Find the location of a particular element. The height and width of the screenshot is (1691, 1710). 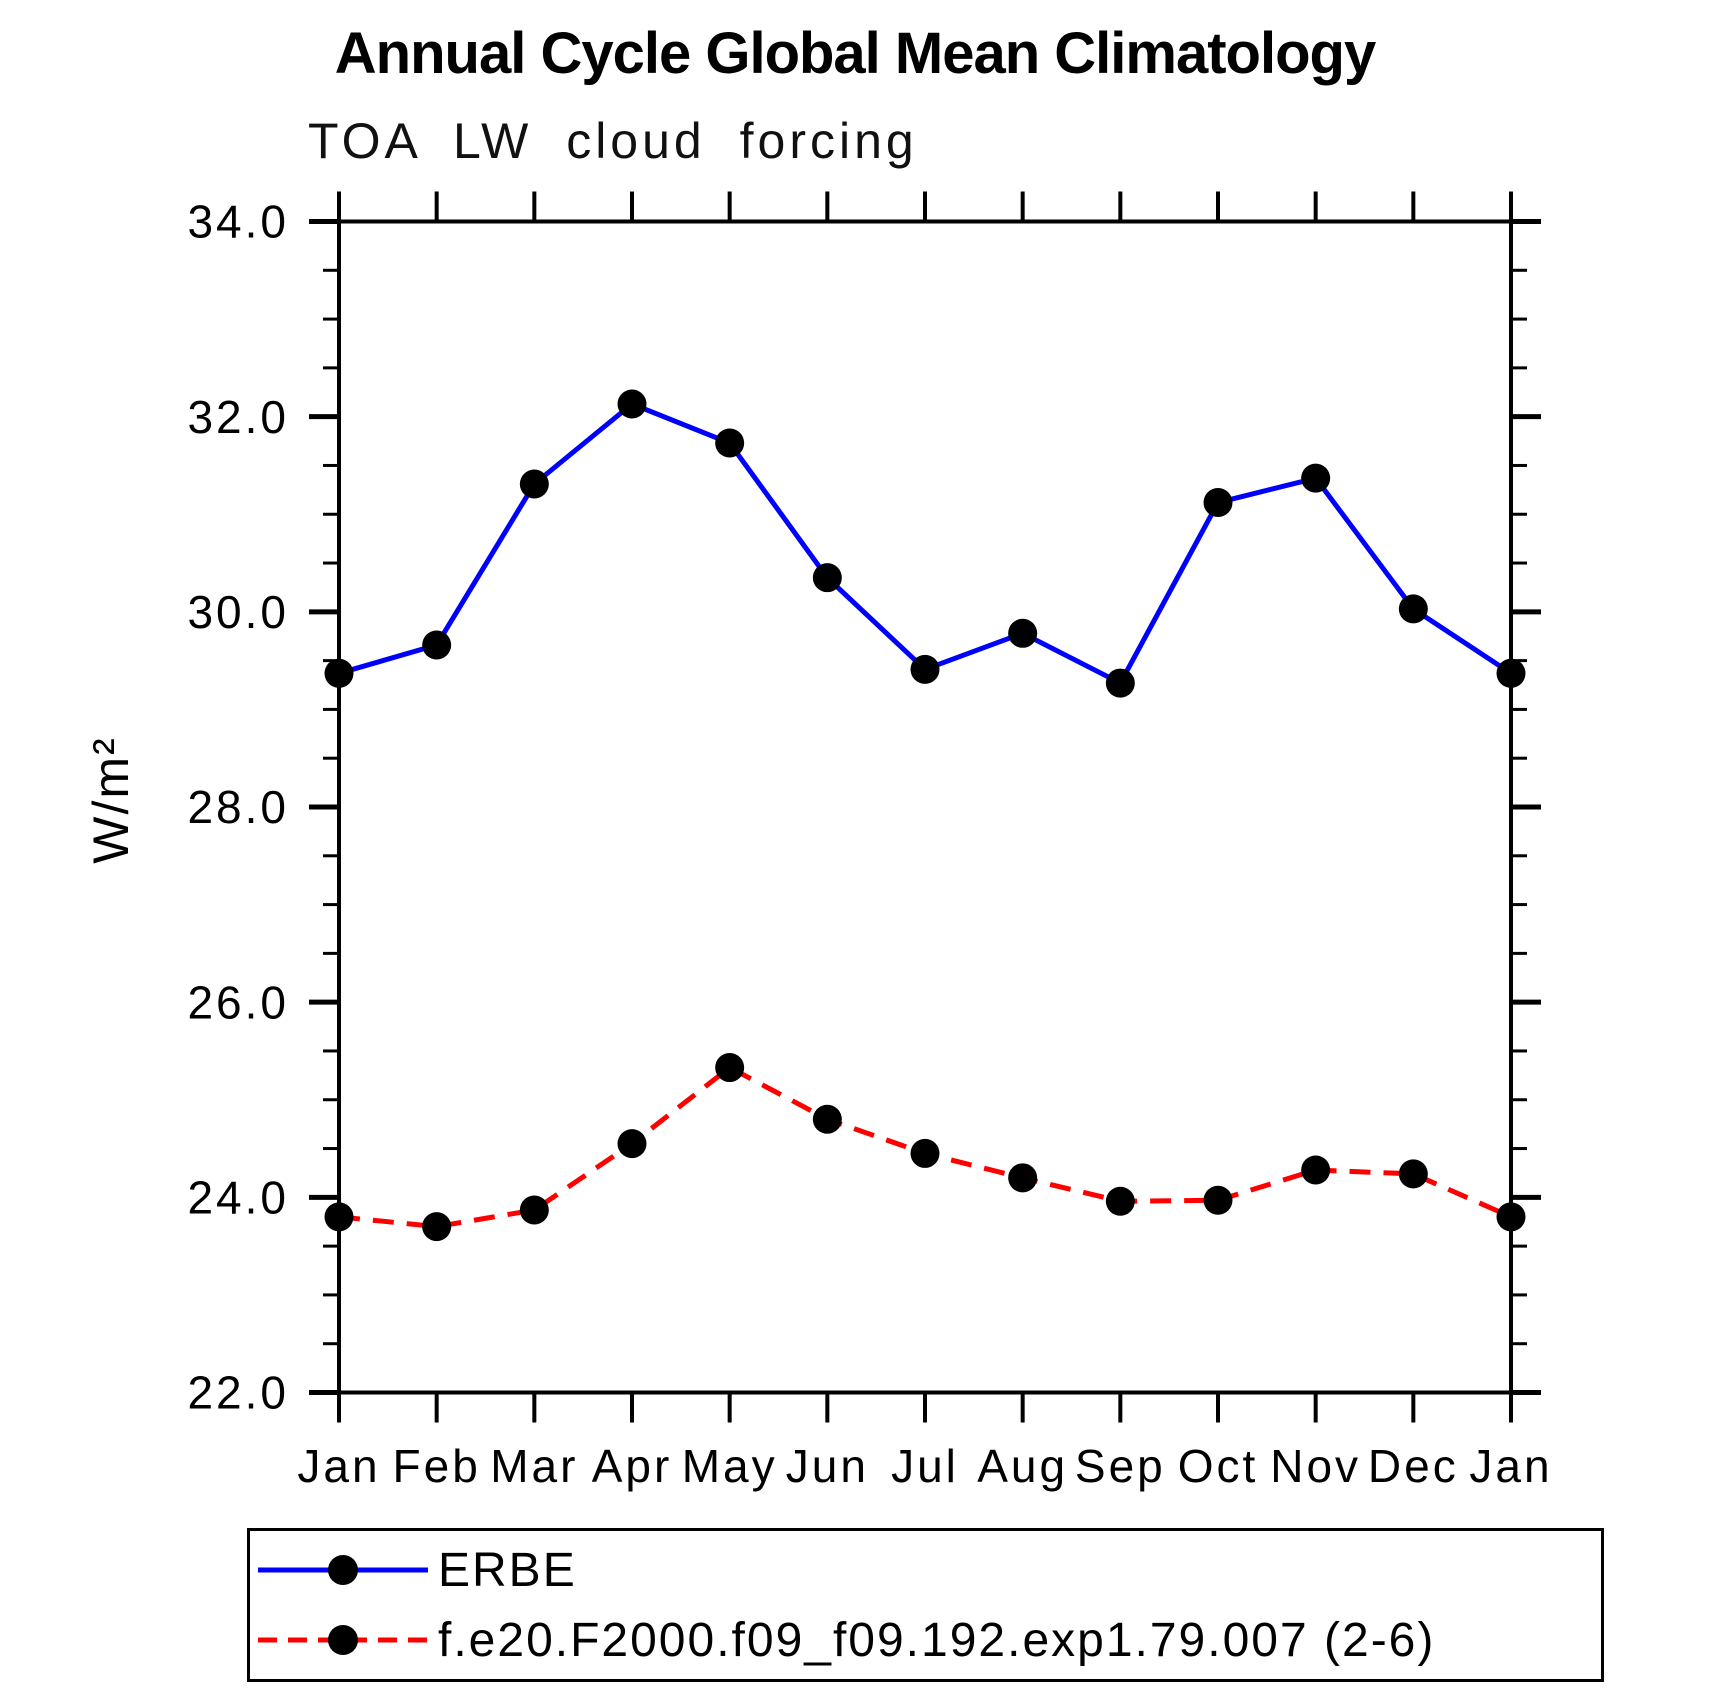

legend-marker-model is located at coordinates (343, 1640).